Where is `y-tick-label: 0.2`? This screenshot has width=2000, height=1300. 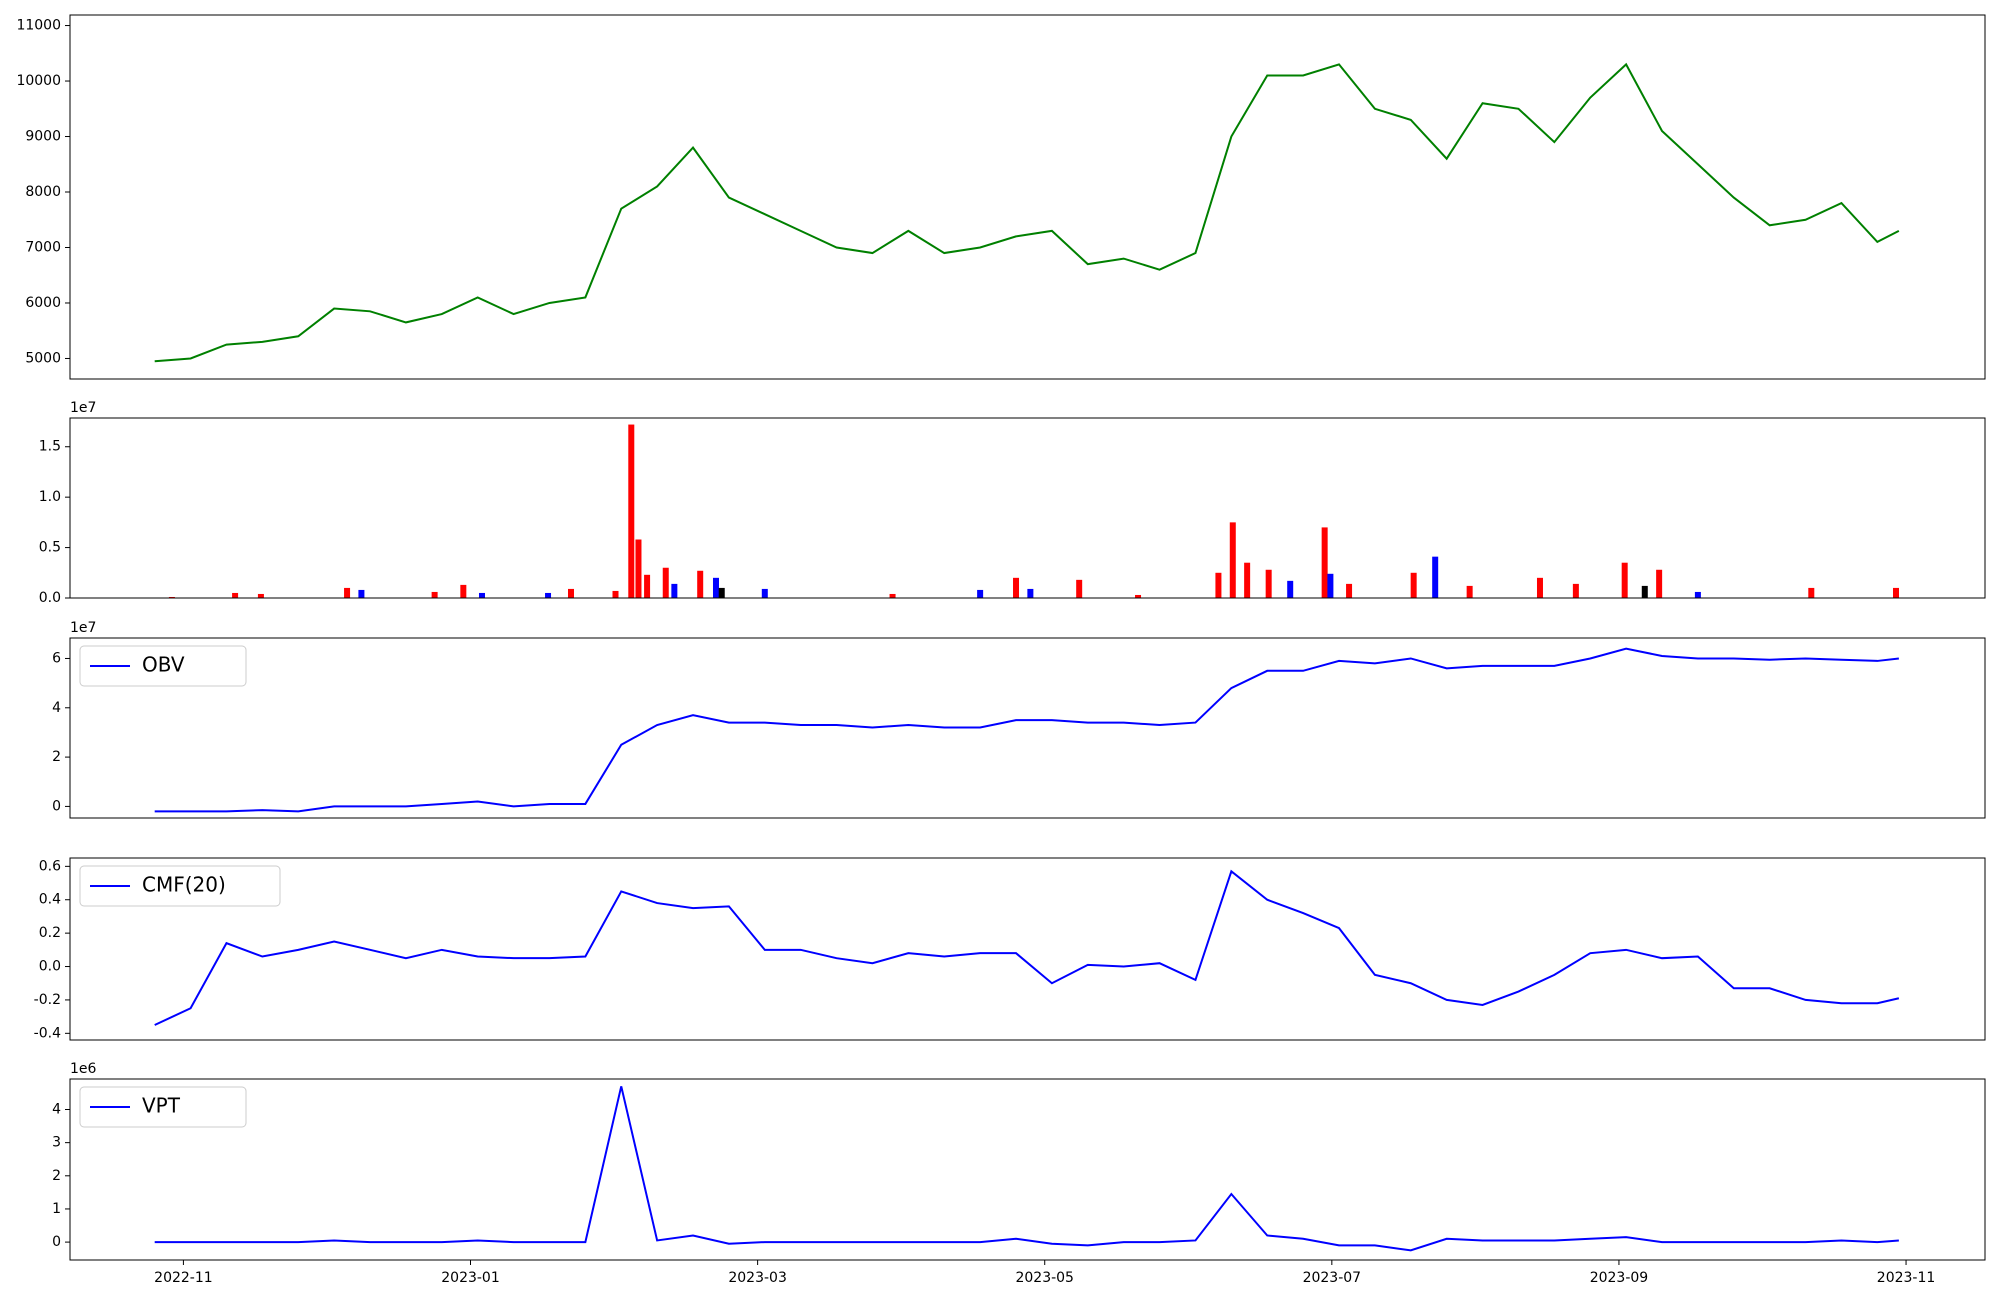 y-tick-label: 0.2 is located at coordinates (50, 933).